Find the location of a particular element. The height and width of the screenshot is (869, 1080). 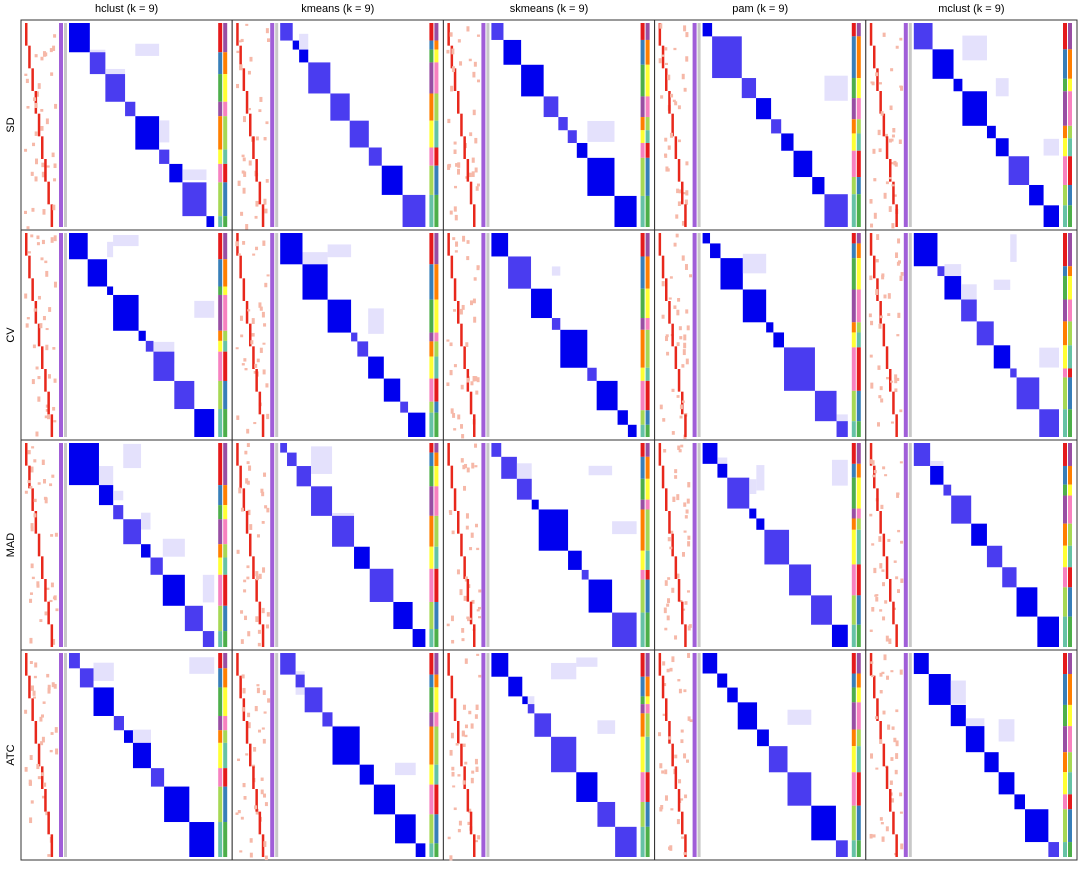

column-title: hclust (k = 9) is located at coordinates (126, 9).